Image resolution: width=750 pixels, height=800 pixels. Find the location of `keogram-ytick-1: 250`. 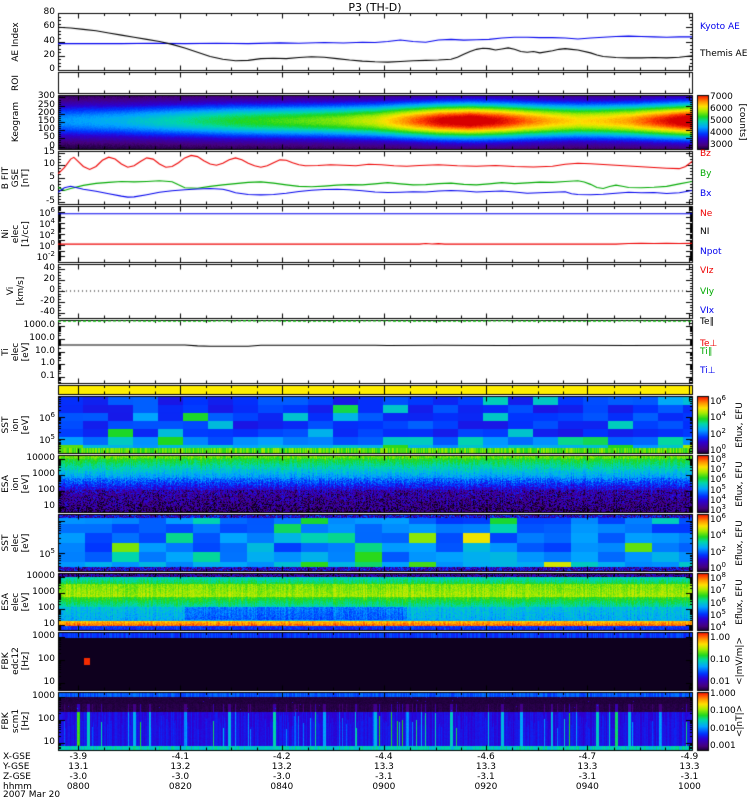

keogram-ytick-1: 250 is located at coordinates (46, 104).